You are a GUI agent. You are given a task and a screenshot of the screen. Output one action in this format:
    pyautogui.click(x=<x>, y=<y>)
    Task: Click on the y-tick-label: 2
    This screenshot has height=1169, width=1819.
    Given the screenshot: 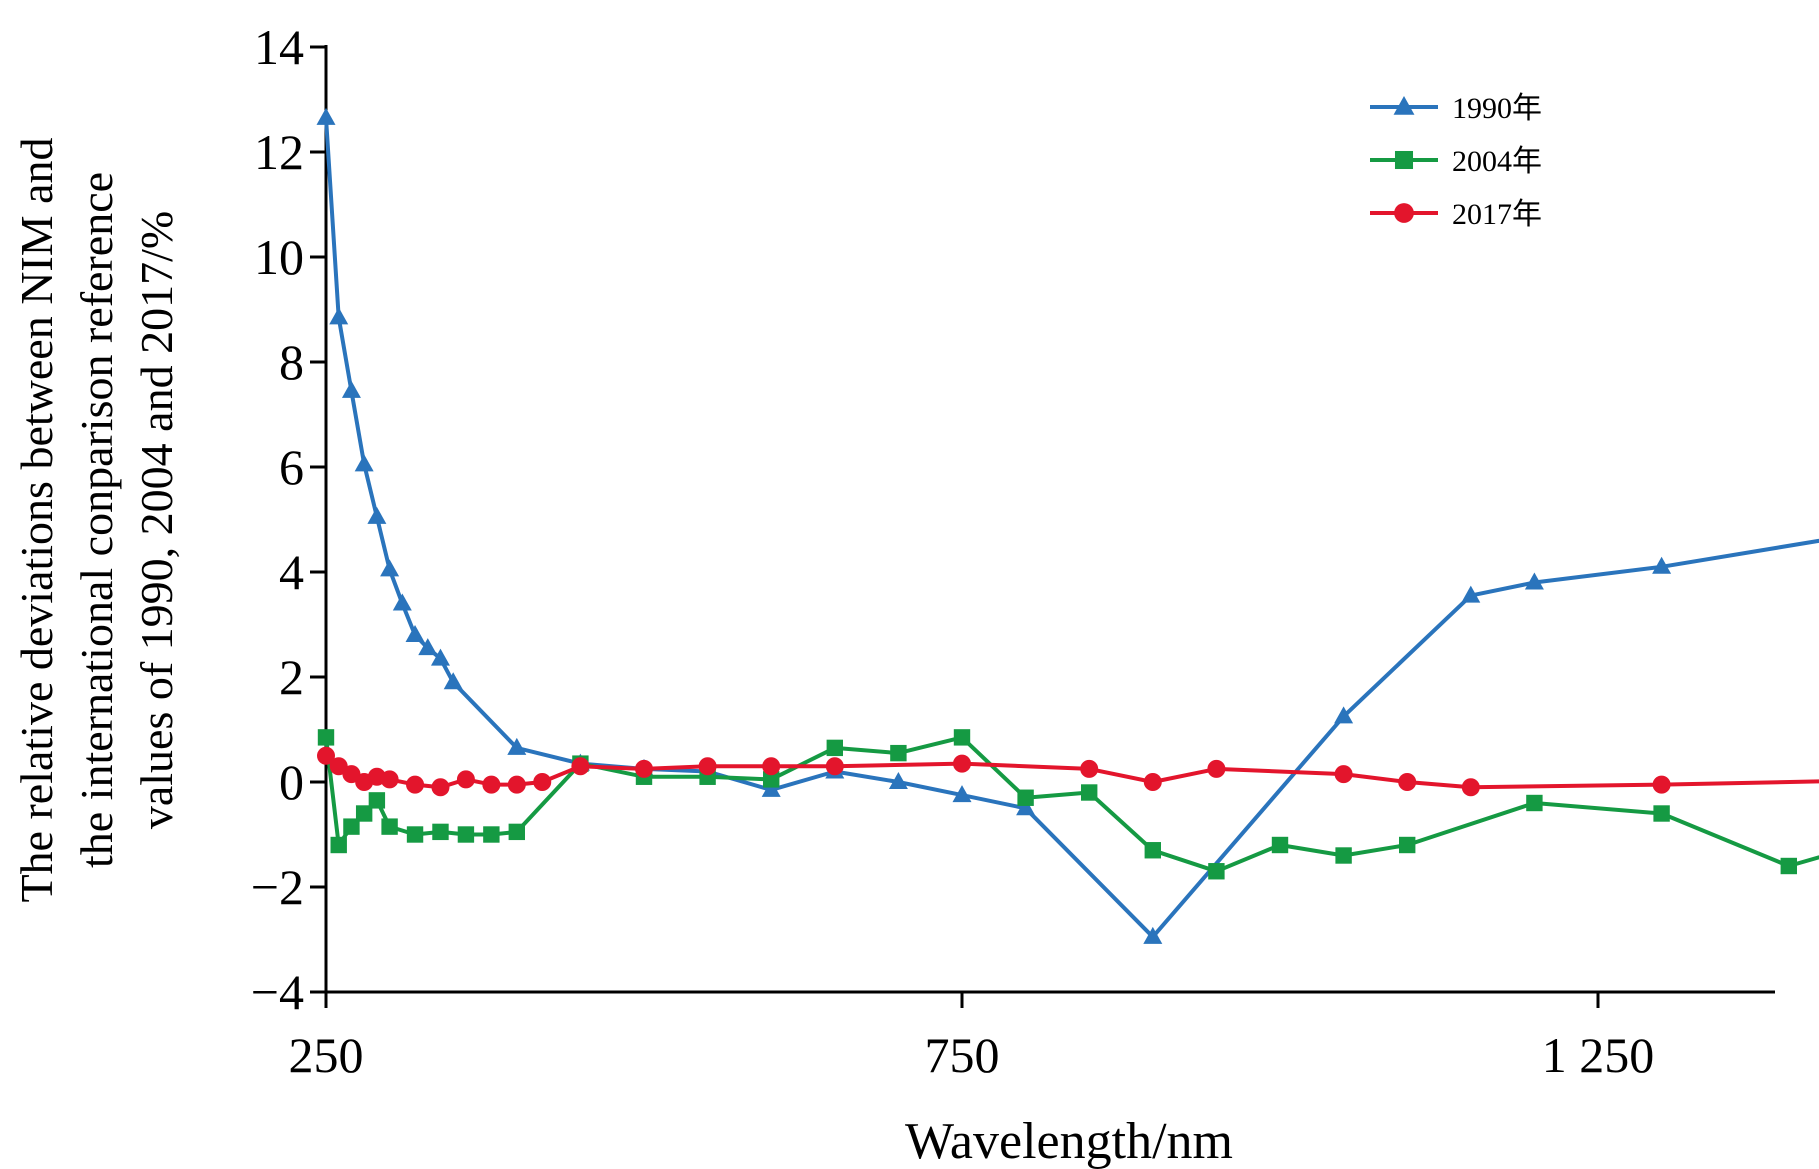 What is the action you would take?
    pyautogui.click(x=291, y=677)
    